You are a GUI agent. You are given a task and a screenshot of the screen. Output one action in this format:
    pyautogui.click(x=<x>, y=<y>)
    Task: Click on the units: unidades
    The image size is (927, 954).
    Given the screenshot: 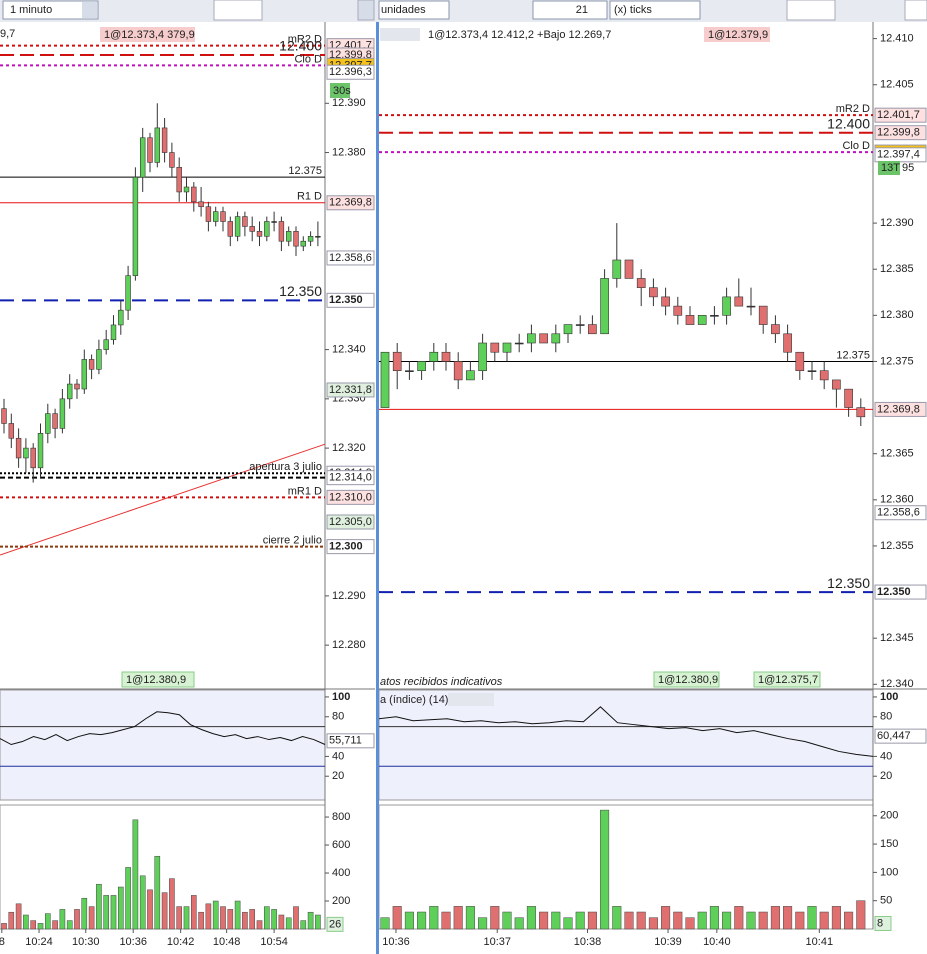 What is the action you would take?
    pyautogui.click(x=403, y=10)
    